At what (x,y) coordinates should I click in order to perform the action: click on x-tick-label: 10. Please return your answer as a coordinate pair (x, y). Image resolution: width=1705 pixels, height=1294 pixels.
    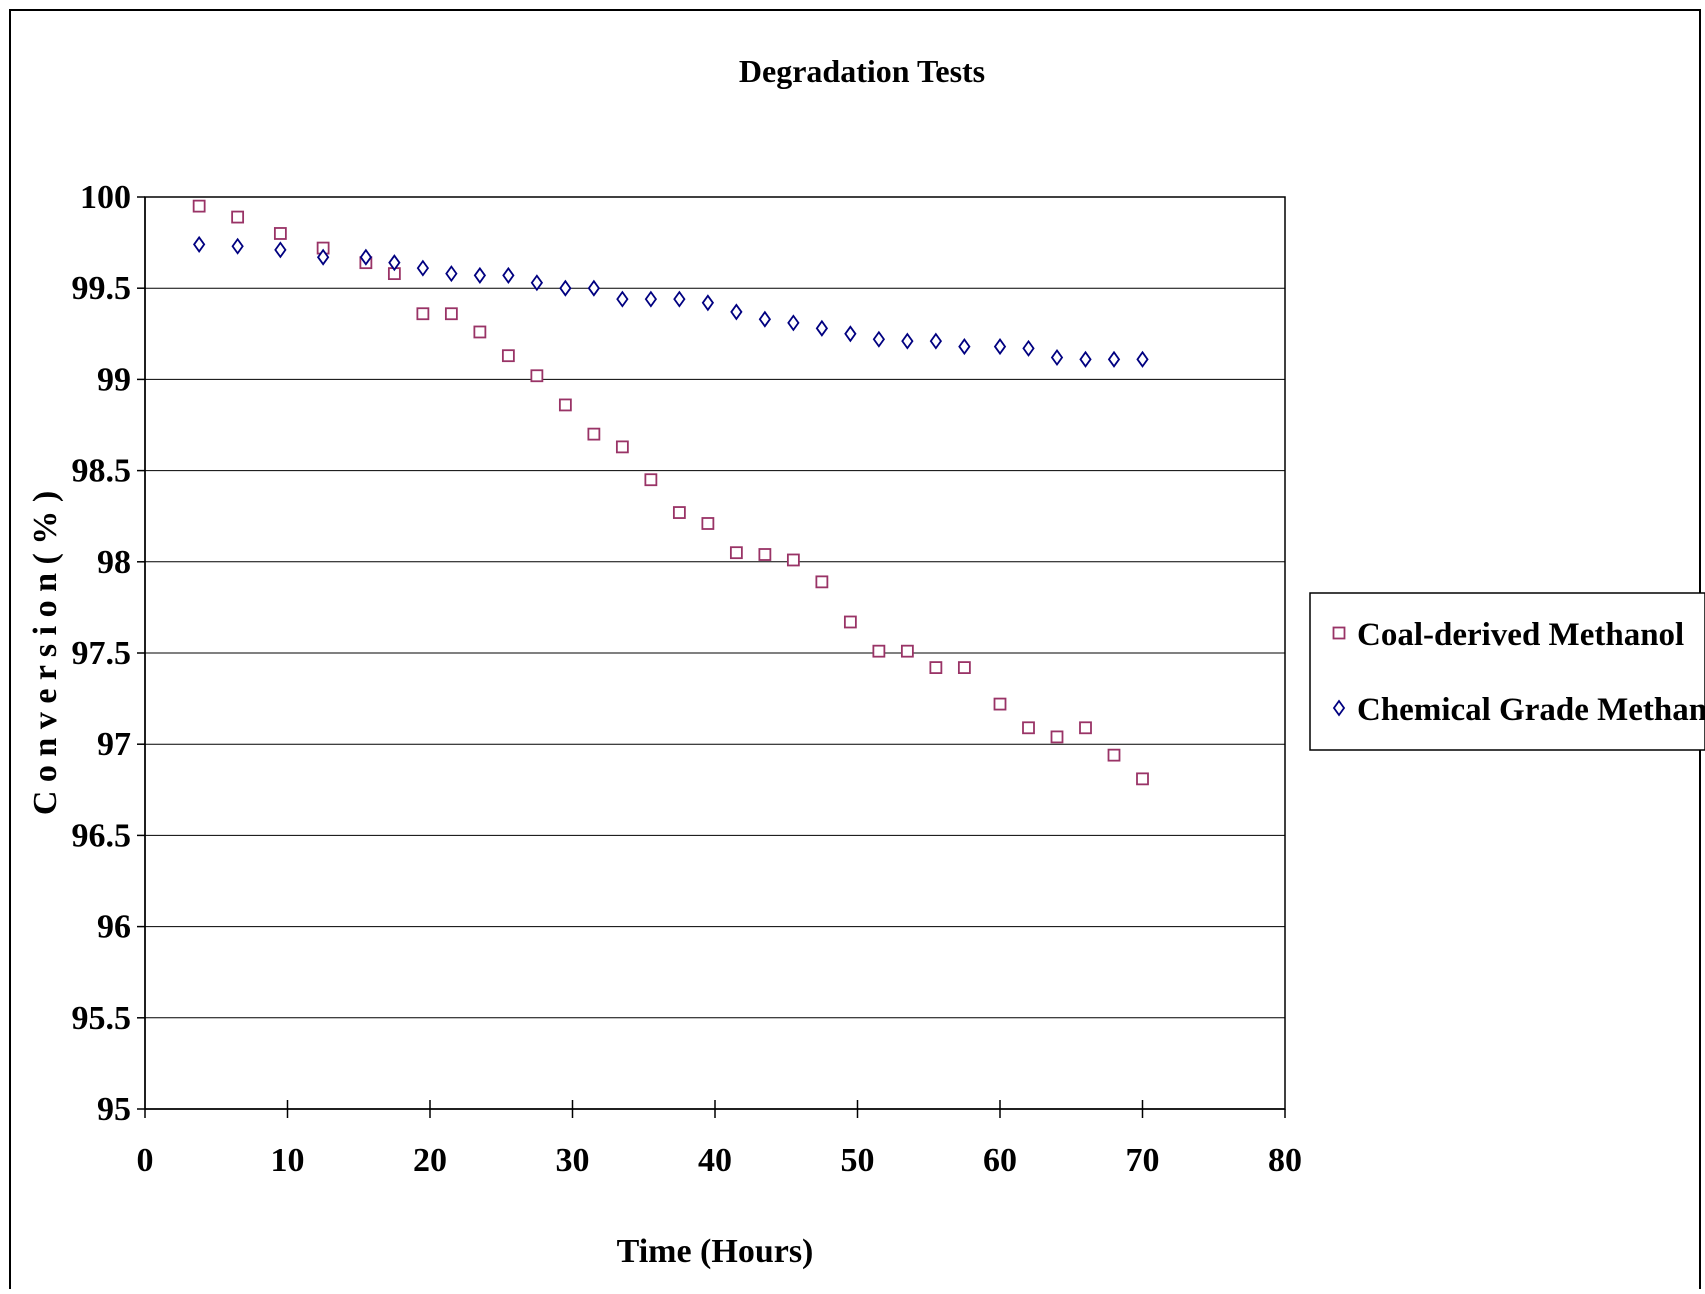
    Looking at the image, I should click on (288, 1160).